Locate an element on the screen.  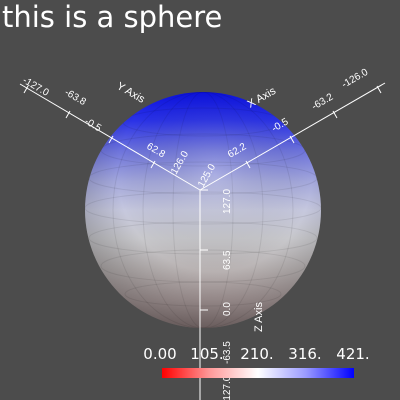
scalar-bar-label: 210. is located at coordinates (257, 354).